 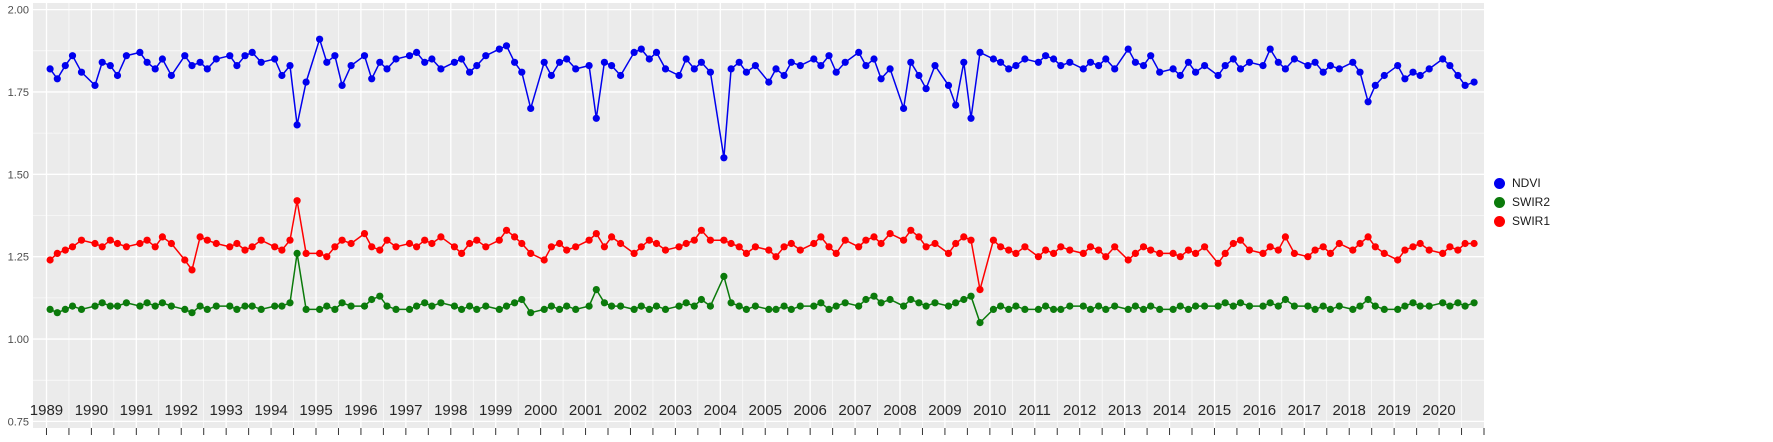 I want to click on x-axis-label: 2014, so click(x=1169, y=410).